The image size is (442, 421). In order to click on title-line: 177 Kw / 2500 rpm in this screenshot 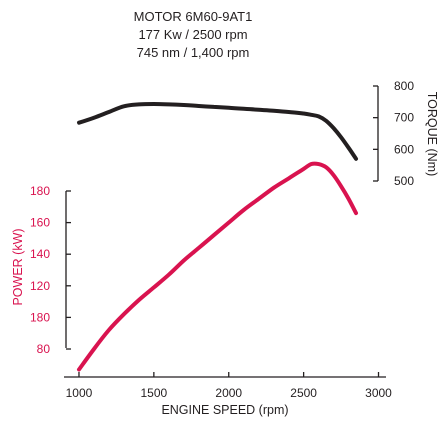, I will do `click(192, 34)`.